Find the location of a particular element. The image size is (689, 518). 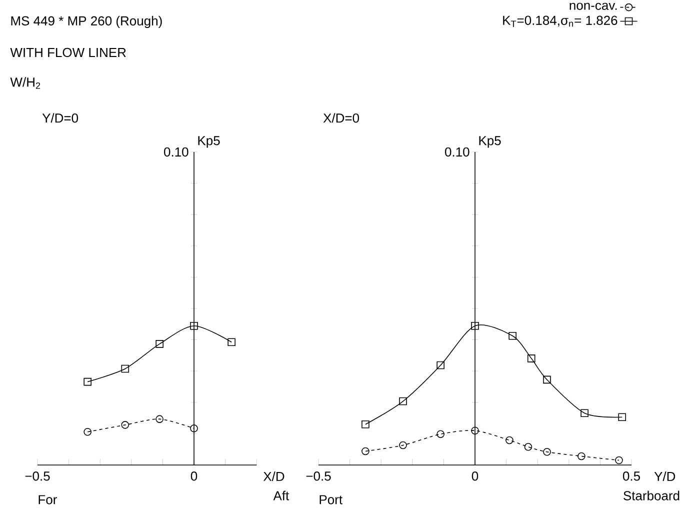

x-tick-label: 0.5 is located at coordinates (631, 476).